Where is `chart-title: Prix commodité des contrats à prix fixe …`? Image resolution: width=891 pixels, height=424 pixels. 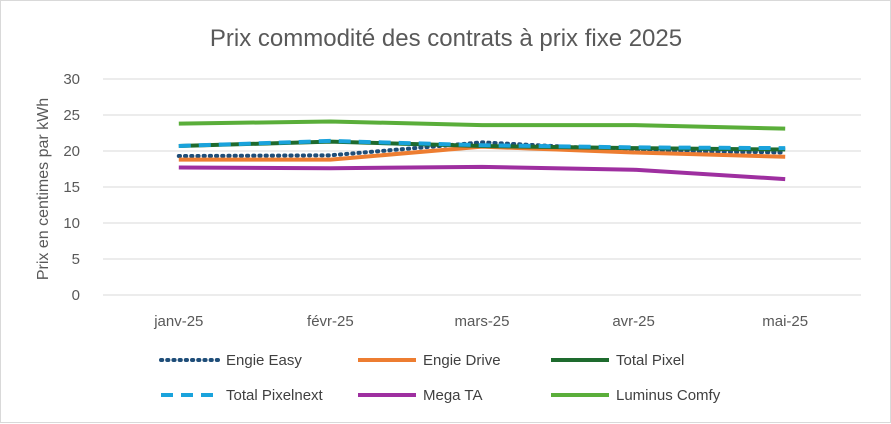 chart-title: Prix commodité des contrats à prix fixe … is located at coordinates (446, 38).